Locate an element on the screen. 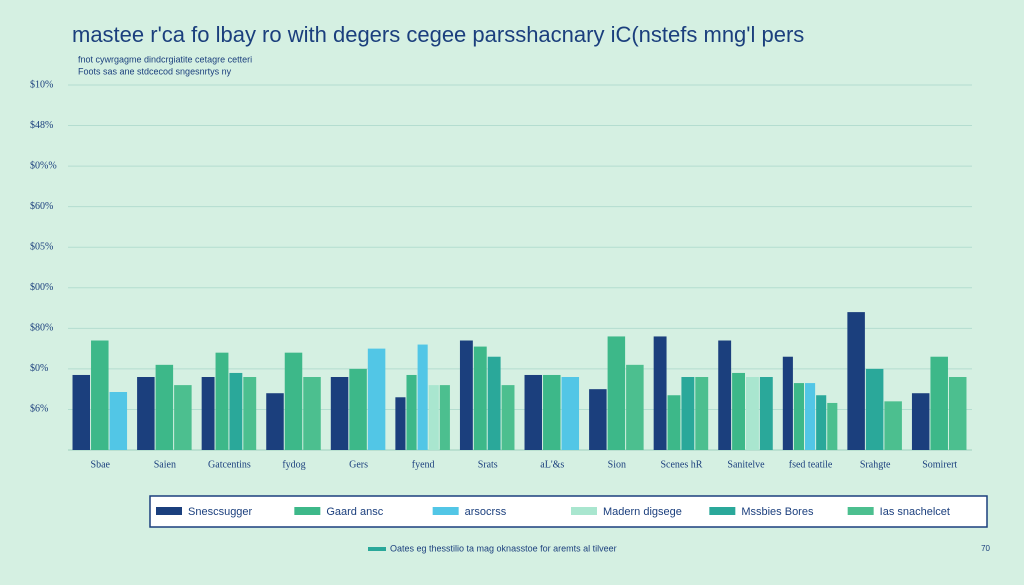  legend-label: Ias snachelcet is located at coordinates (915, 512).